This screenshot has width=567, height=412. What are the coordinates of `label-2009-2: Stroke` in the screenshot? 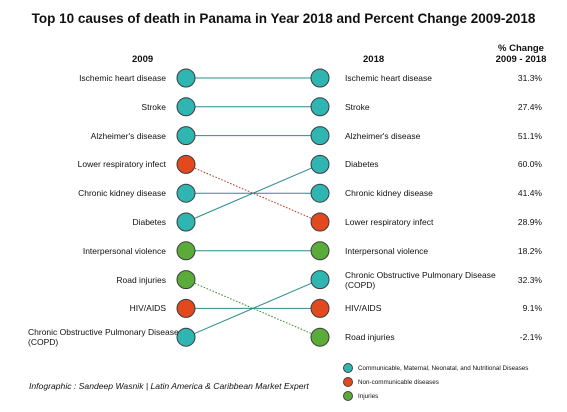 It's located at (153, 106).